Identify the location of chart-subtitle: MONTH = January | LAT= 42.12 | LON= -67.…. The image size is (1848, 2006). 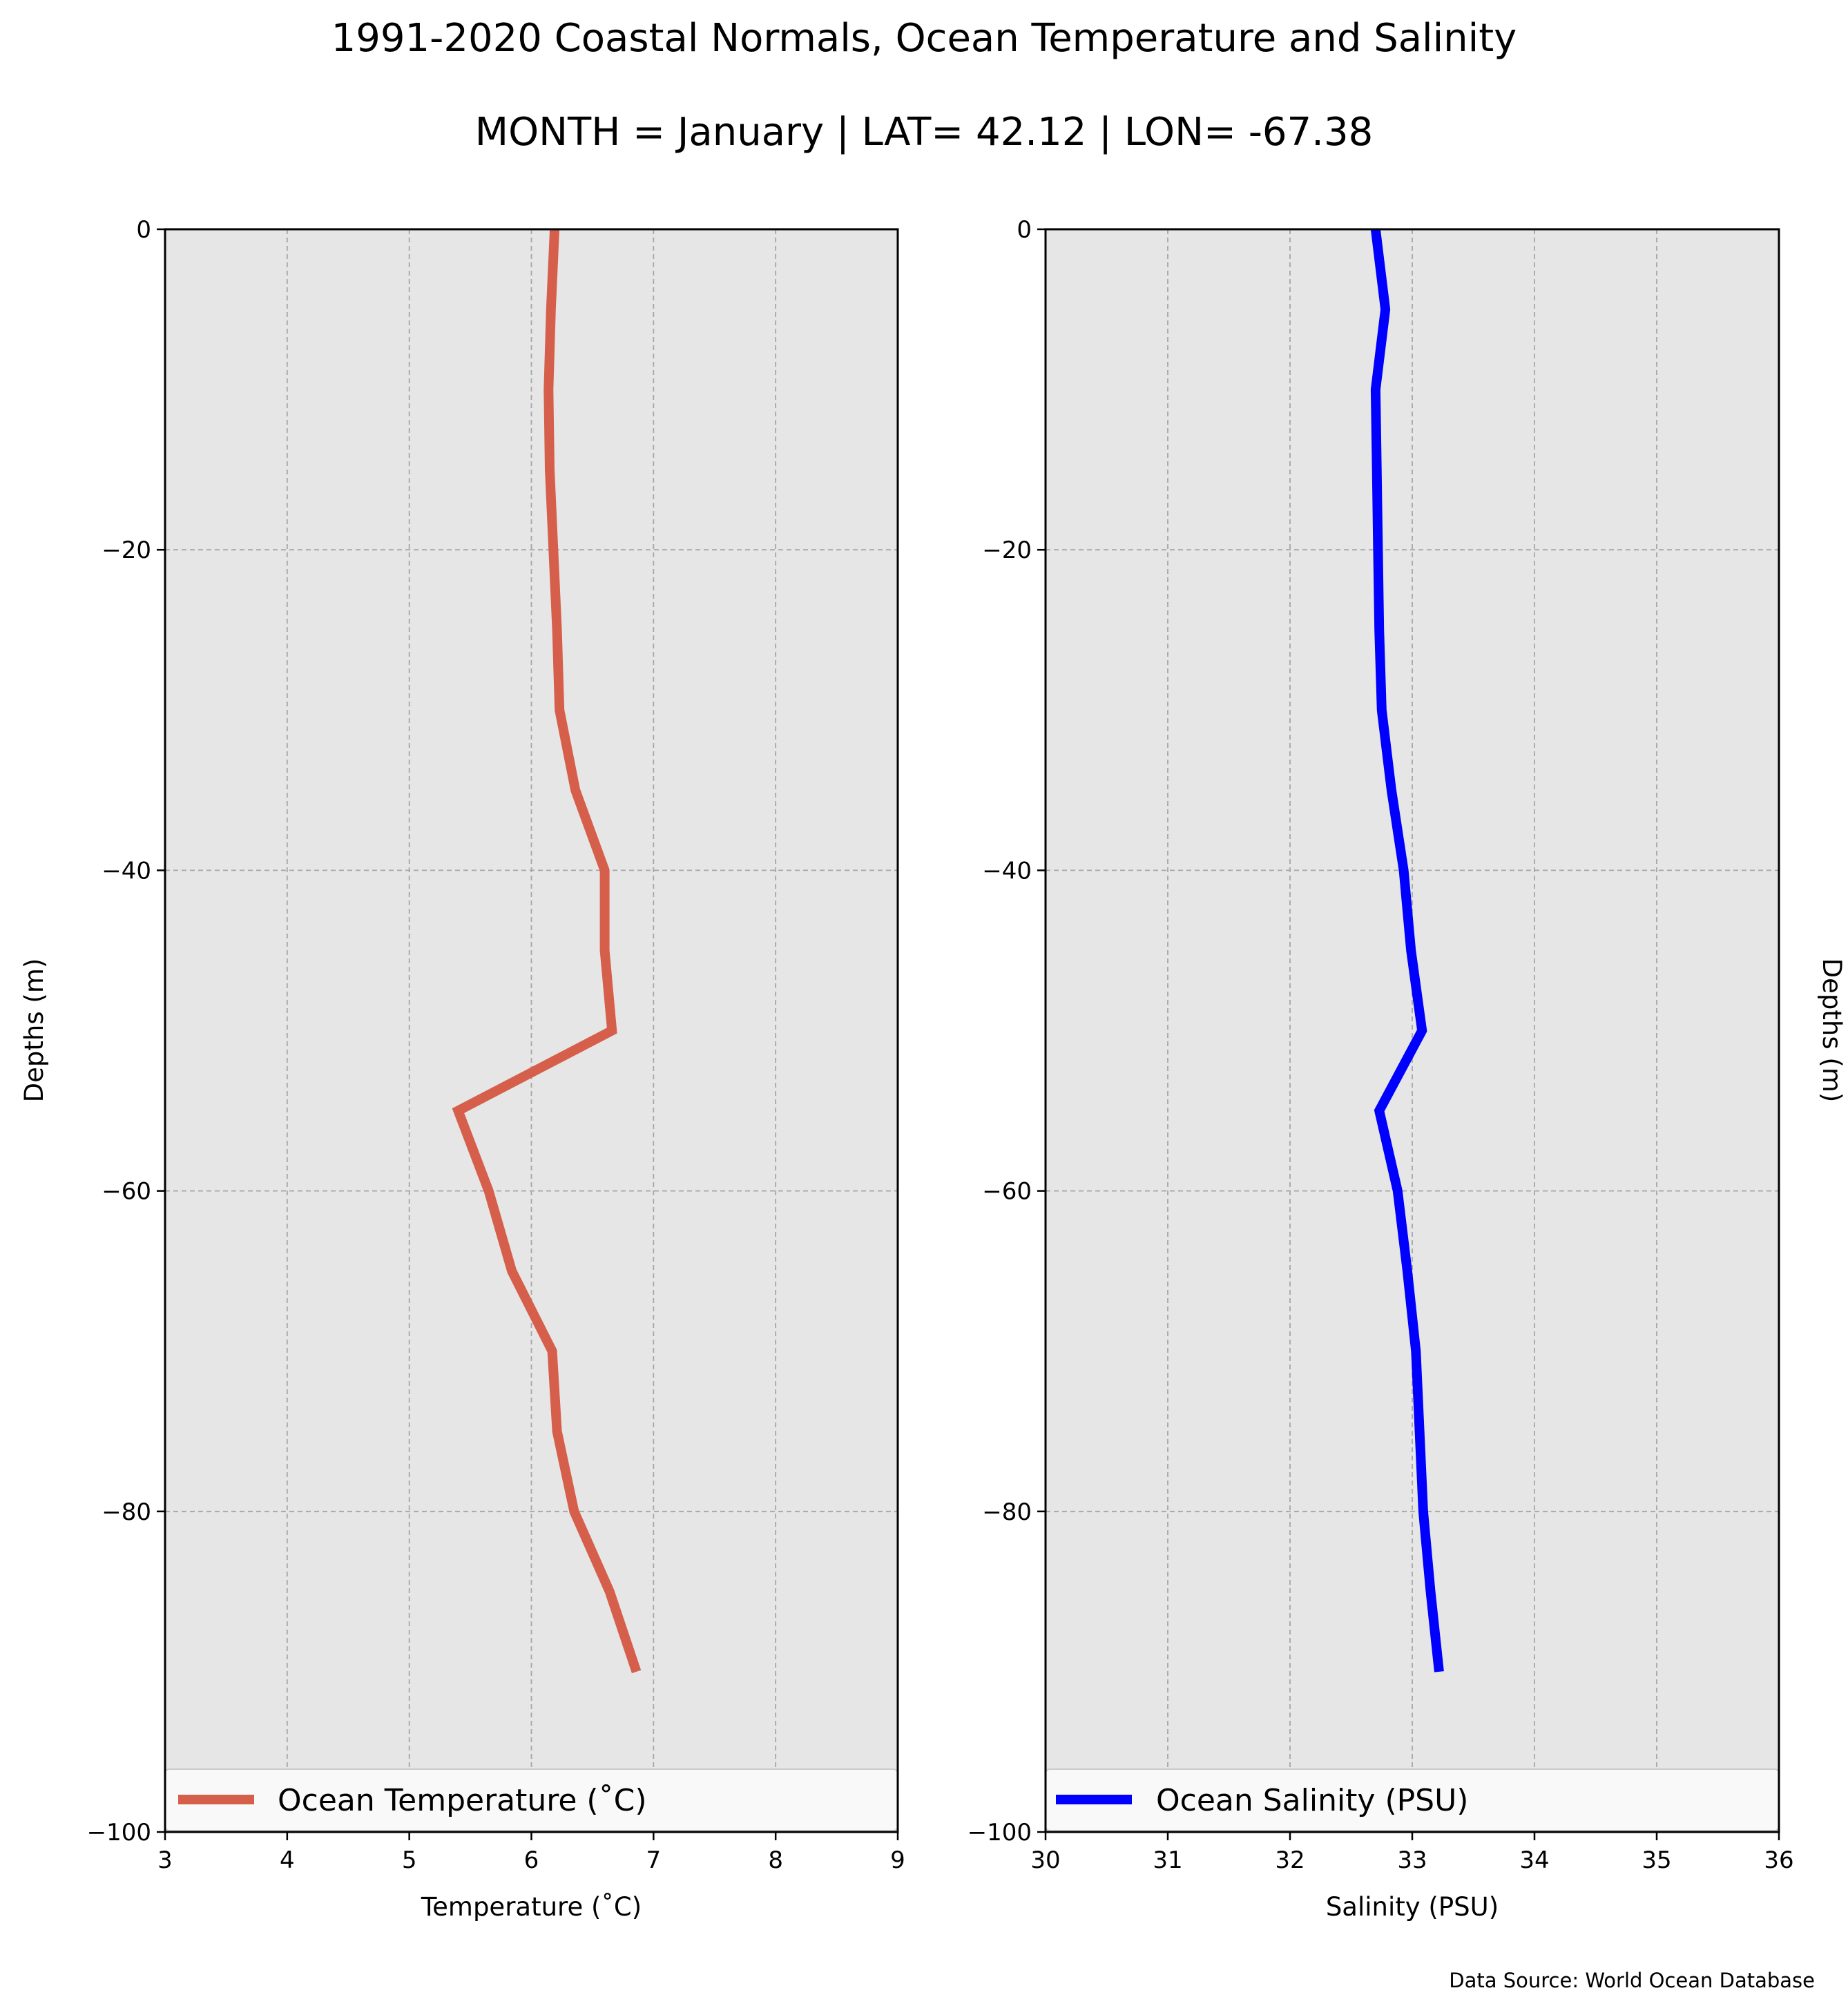
(924, 132).